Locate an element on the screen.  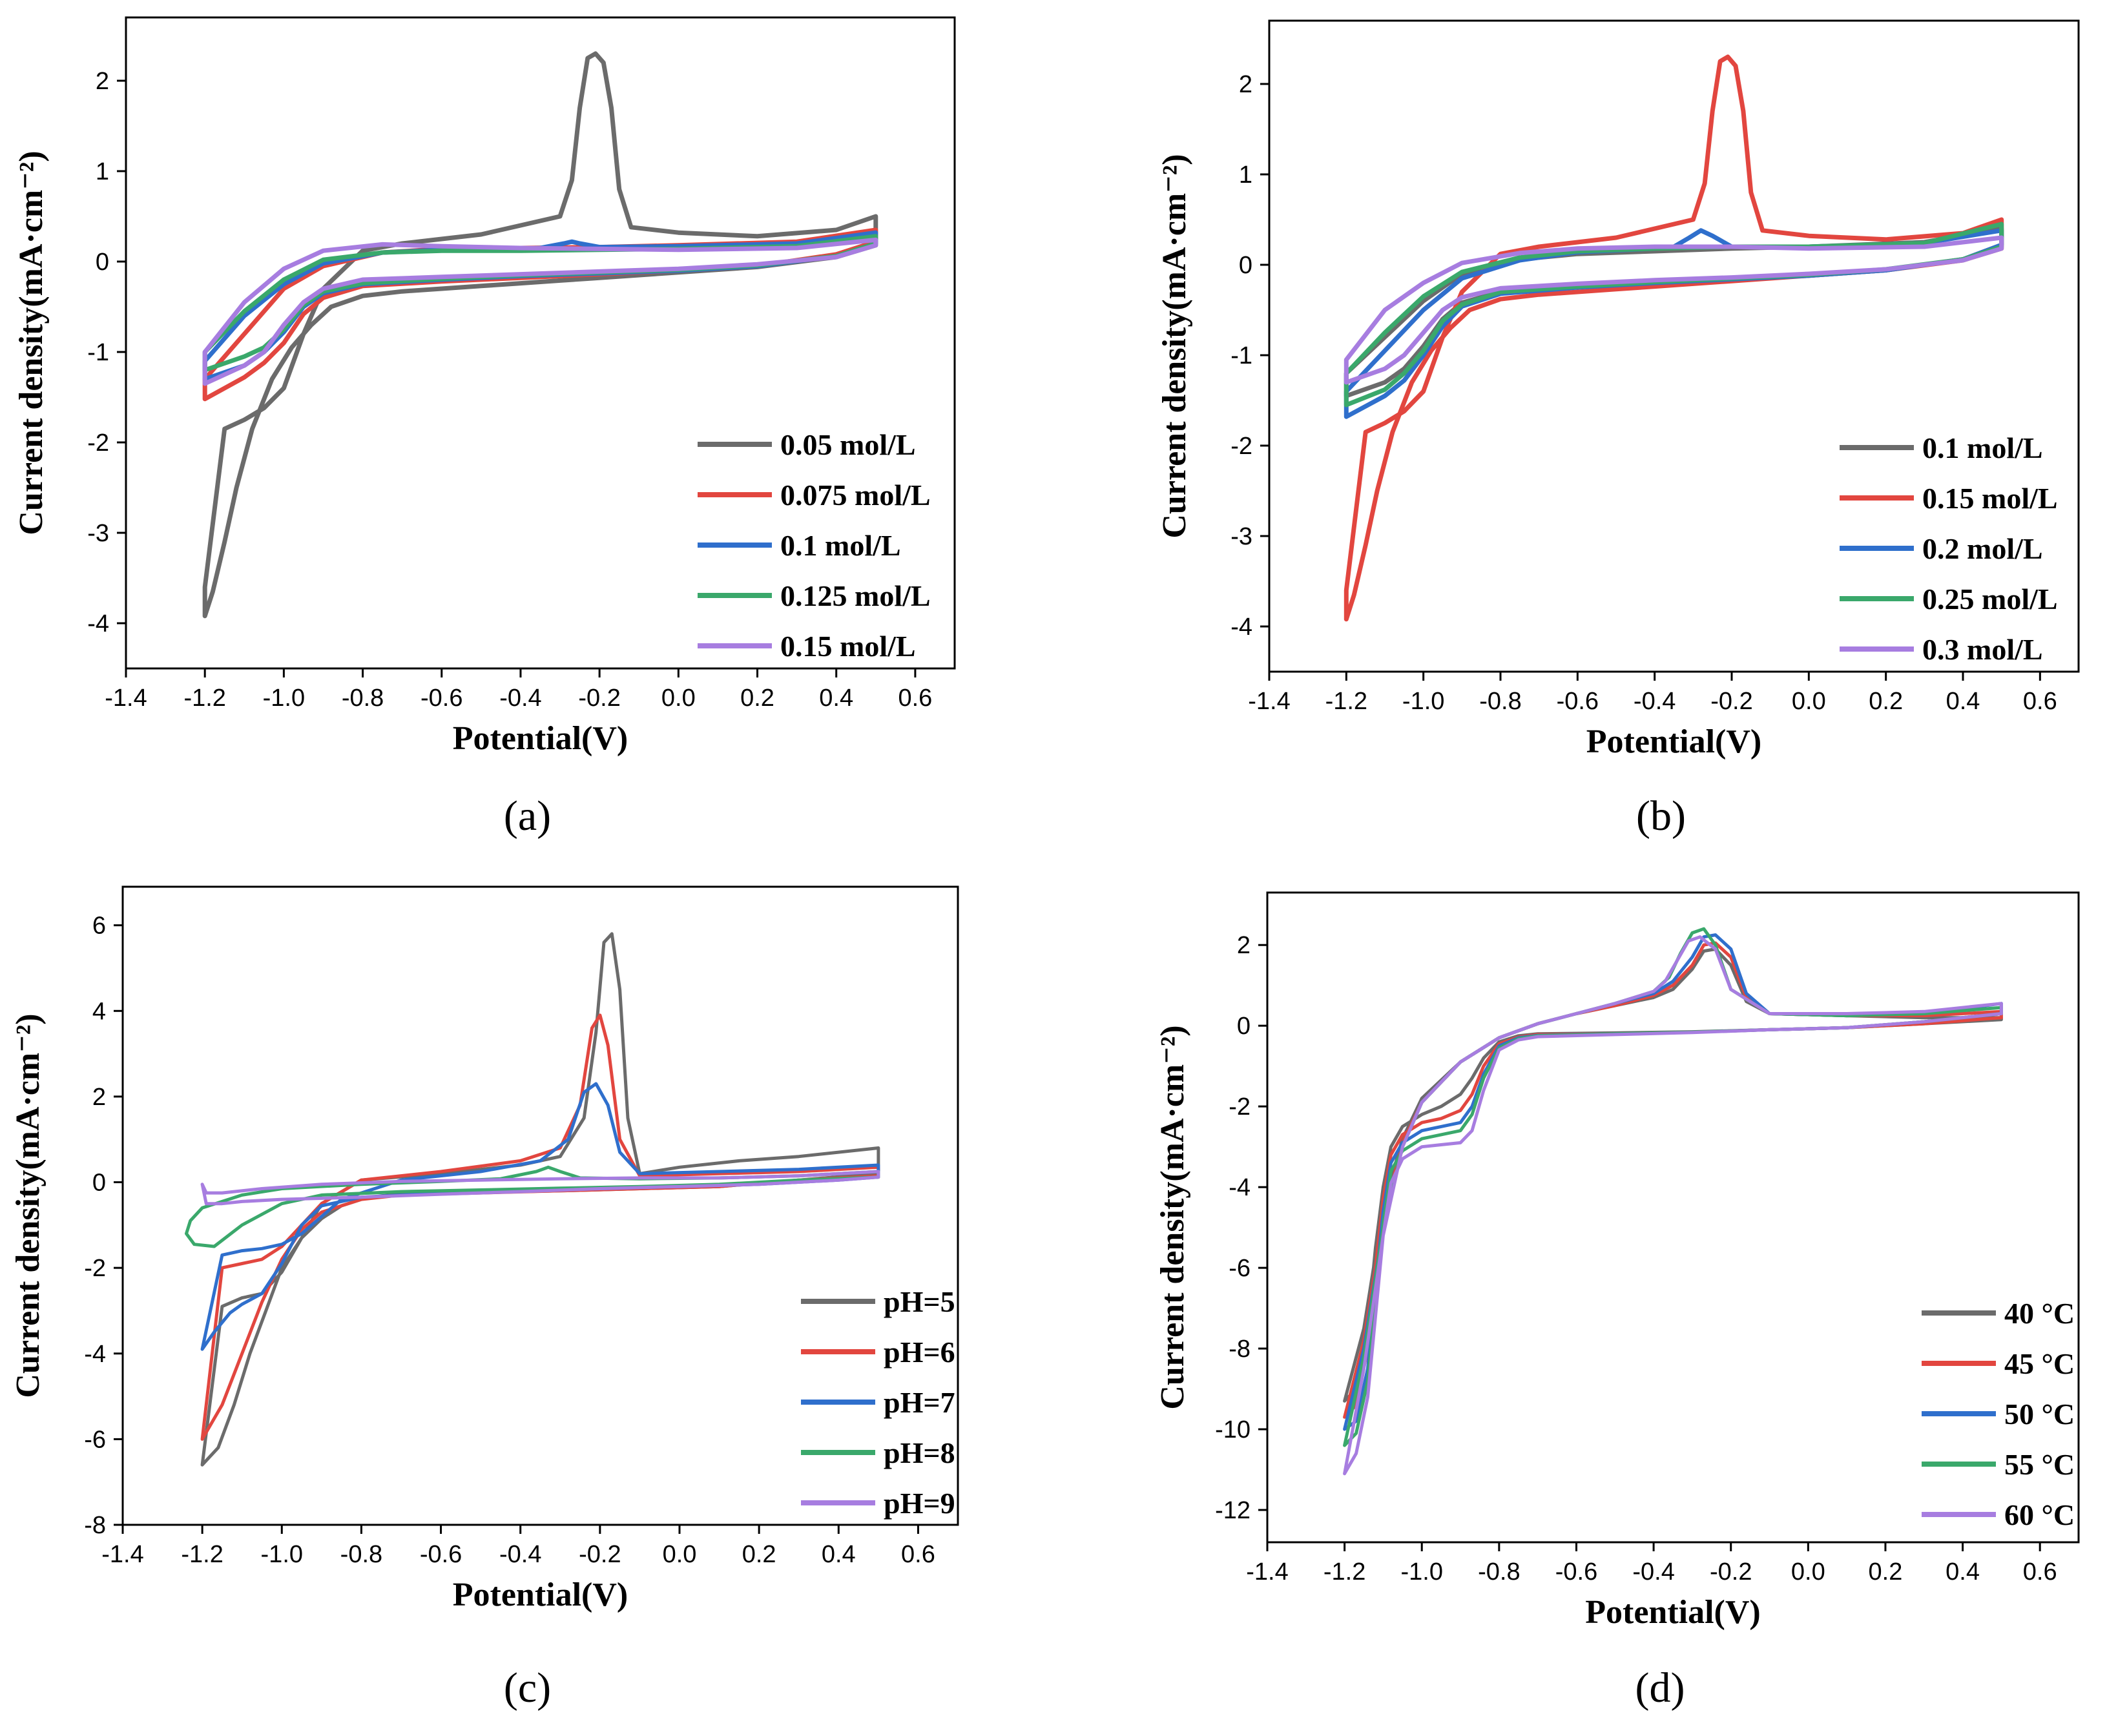
y-tick-label: 4 is located at coordinates (99, 1012).